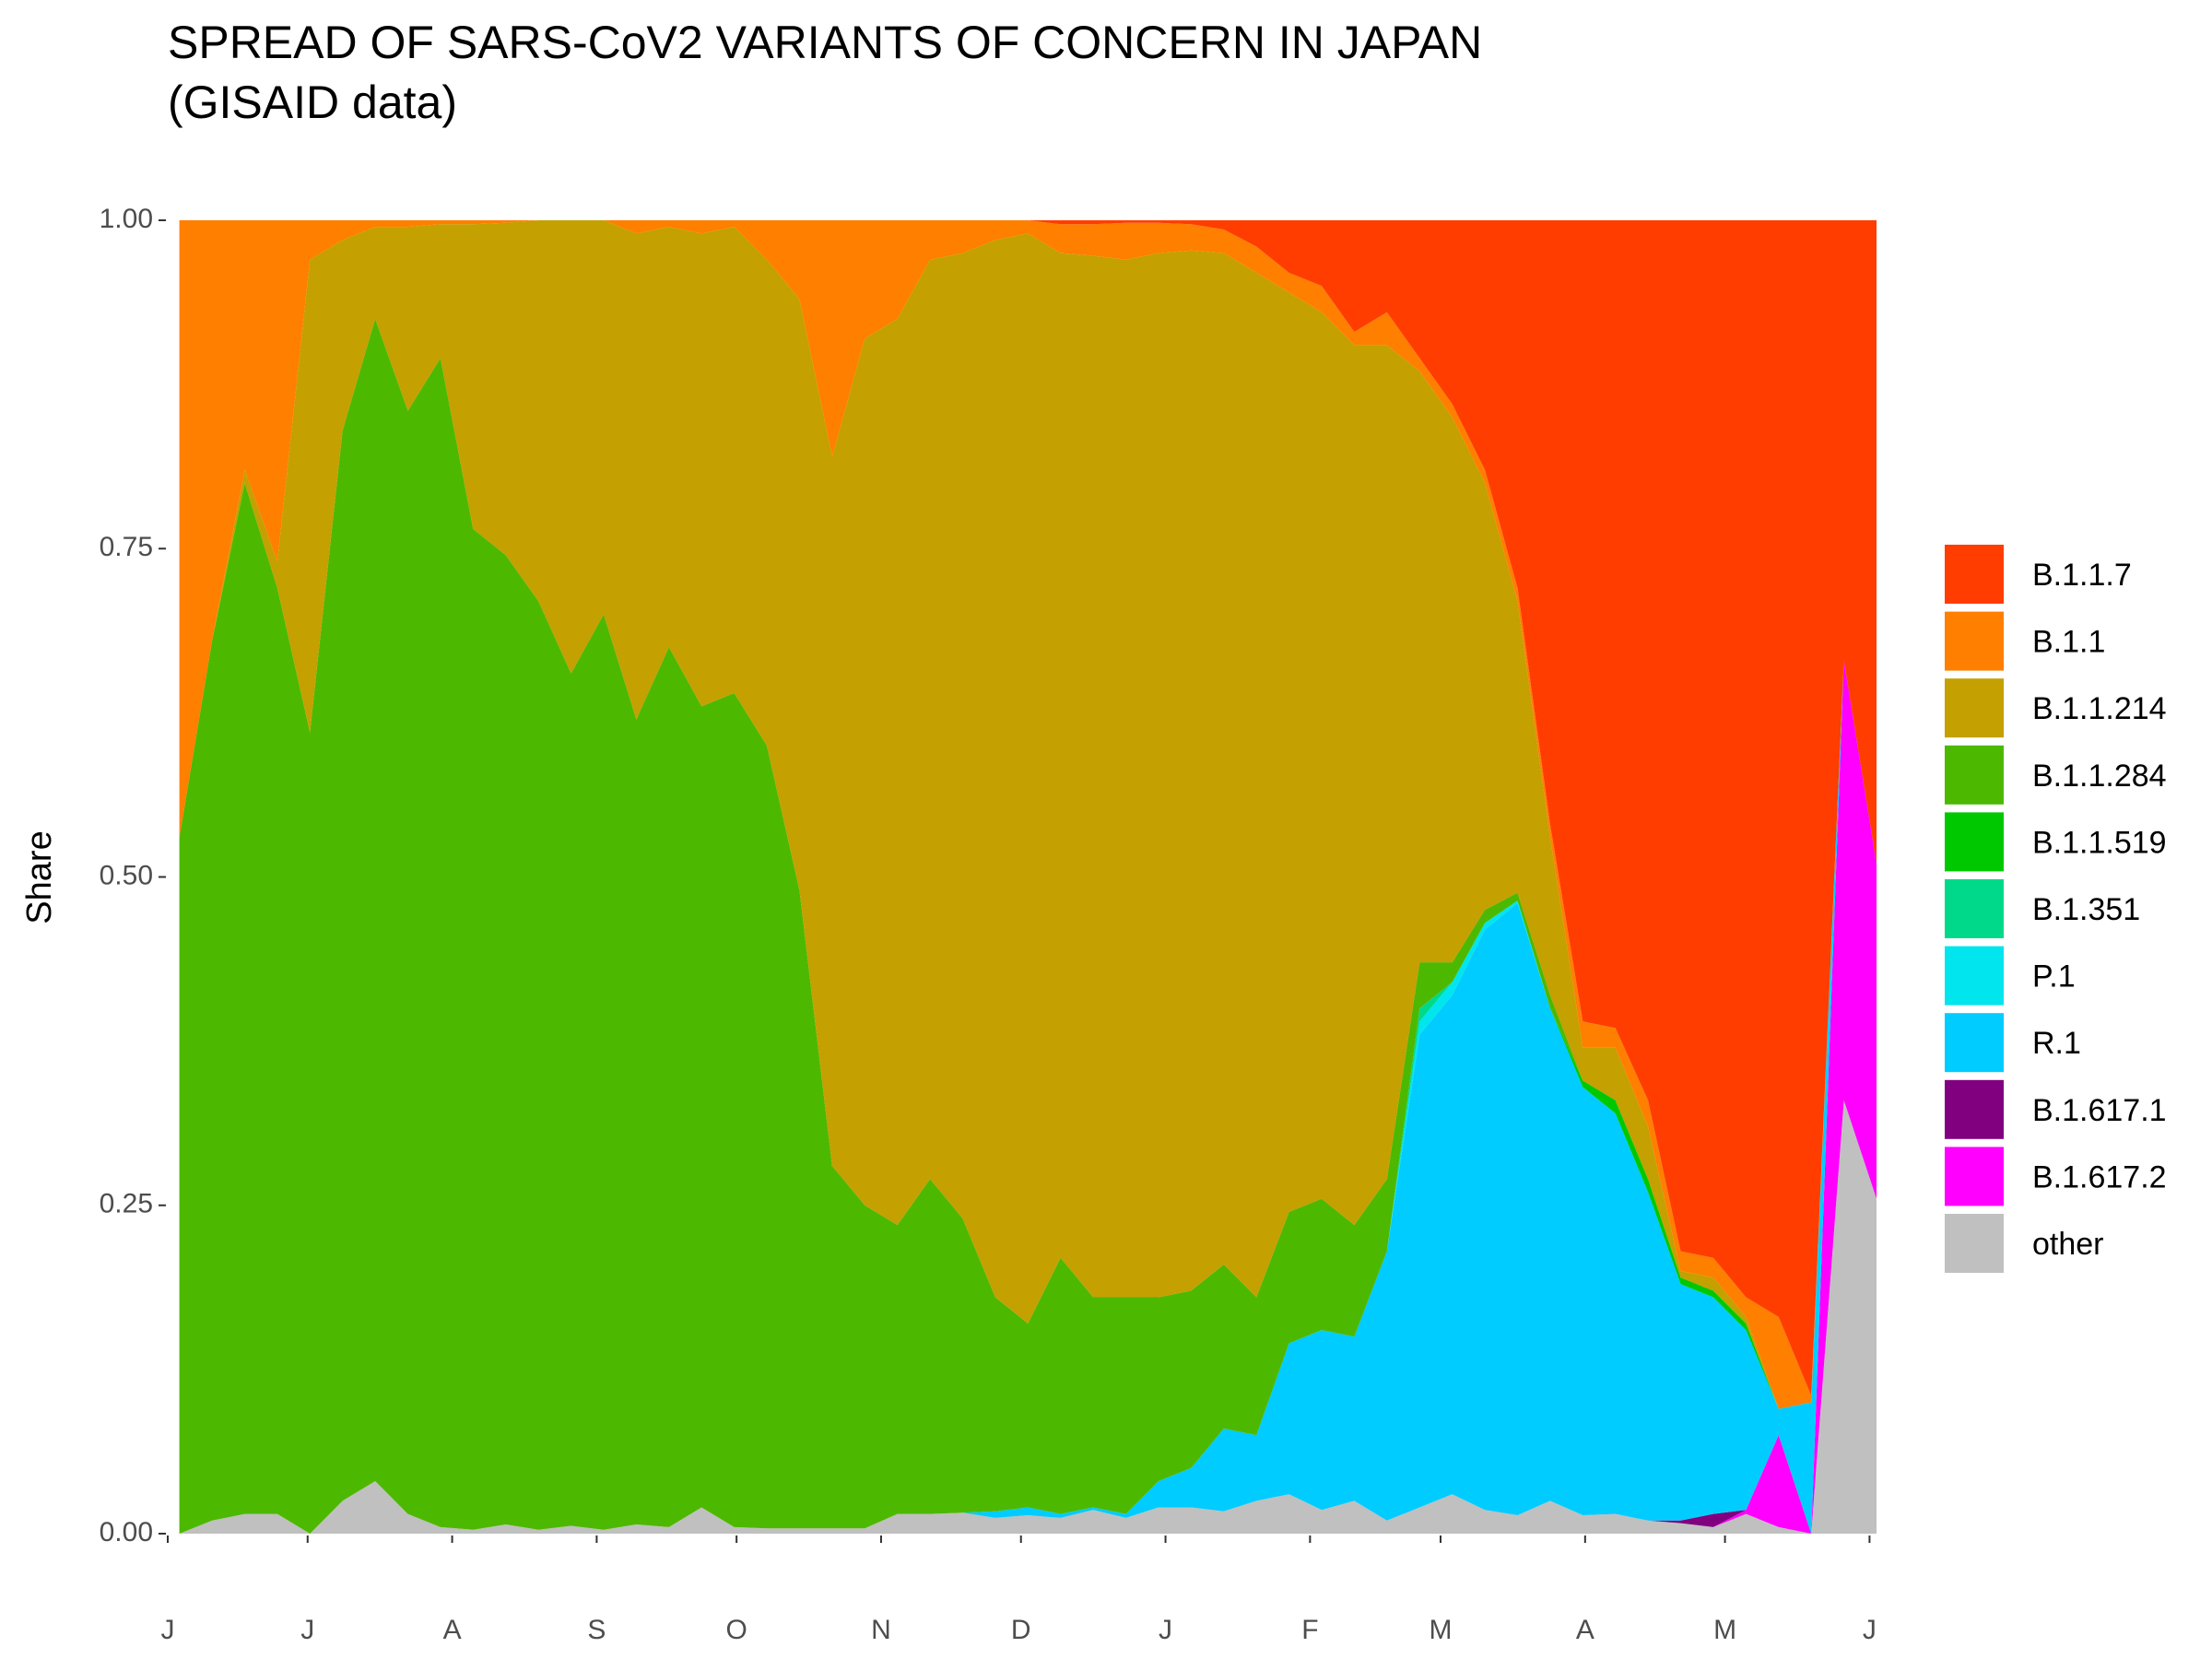 This screenshot has width=2212, height=1659. I want to click on legend-label: P.1, so click(2054, 976).